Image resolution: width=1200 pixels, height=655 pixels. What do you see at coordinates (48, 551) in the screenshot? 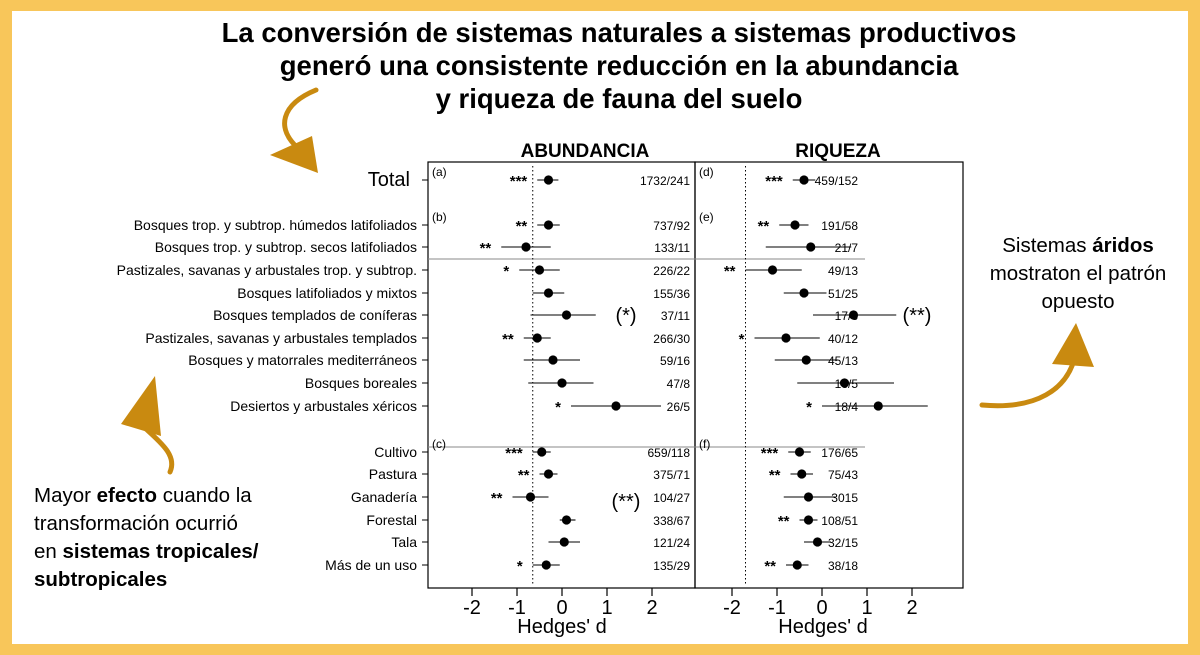
I see `note-left-text-3: en` at bounding box center [48, 551].